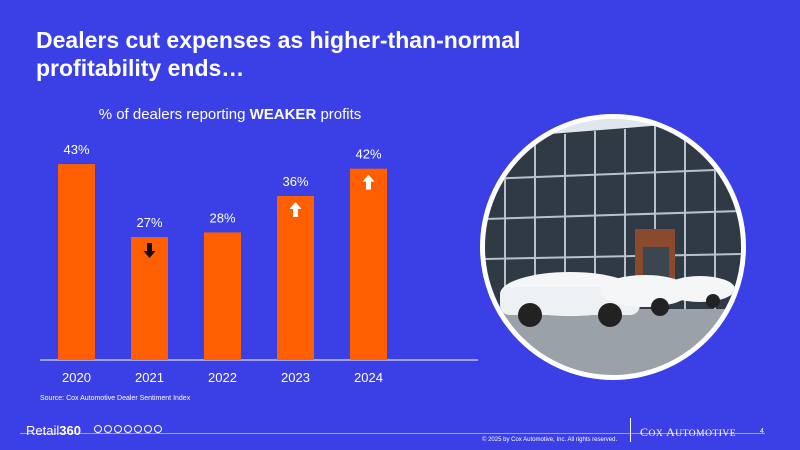 The width and height of the screenshot is (800, 450). I want to click on footer-divider, so click(392, 433).